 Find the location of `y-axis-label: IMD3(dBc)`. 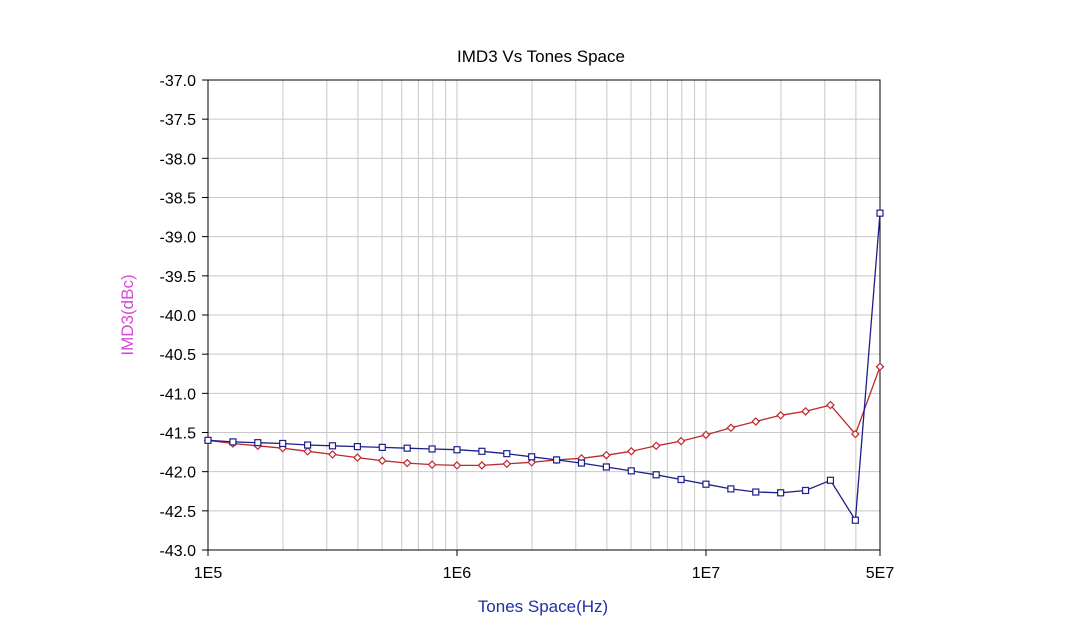

y-axis-label: IMD3(dBc) is located at coordinates (127, 314).